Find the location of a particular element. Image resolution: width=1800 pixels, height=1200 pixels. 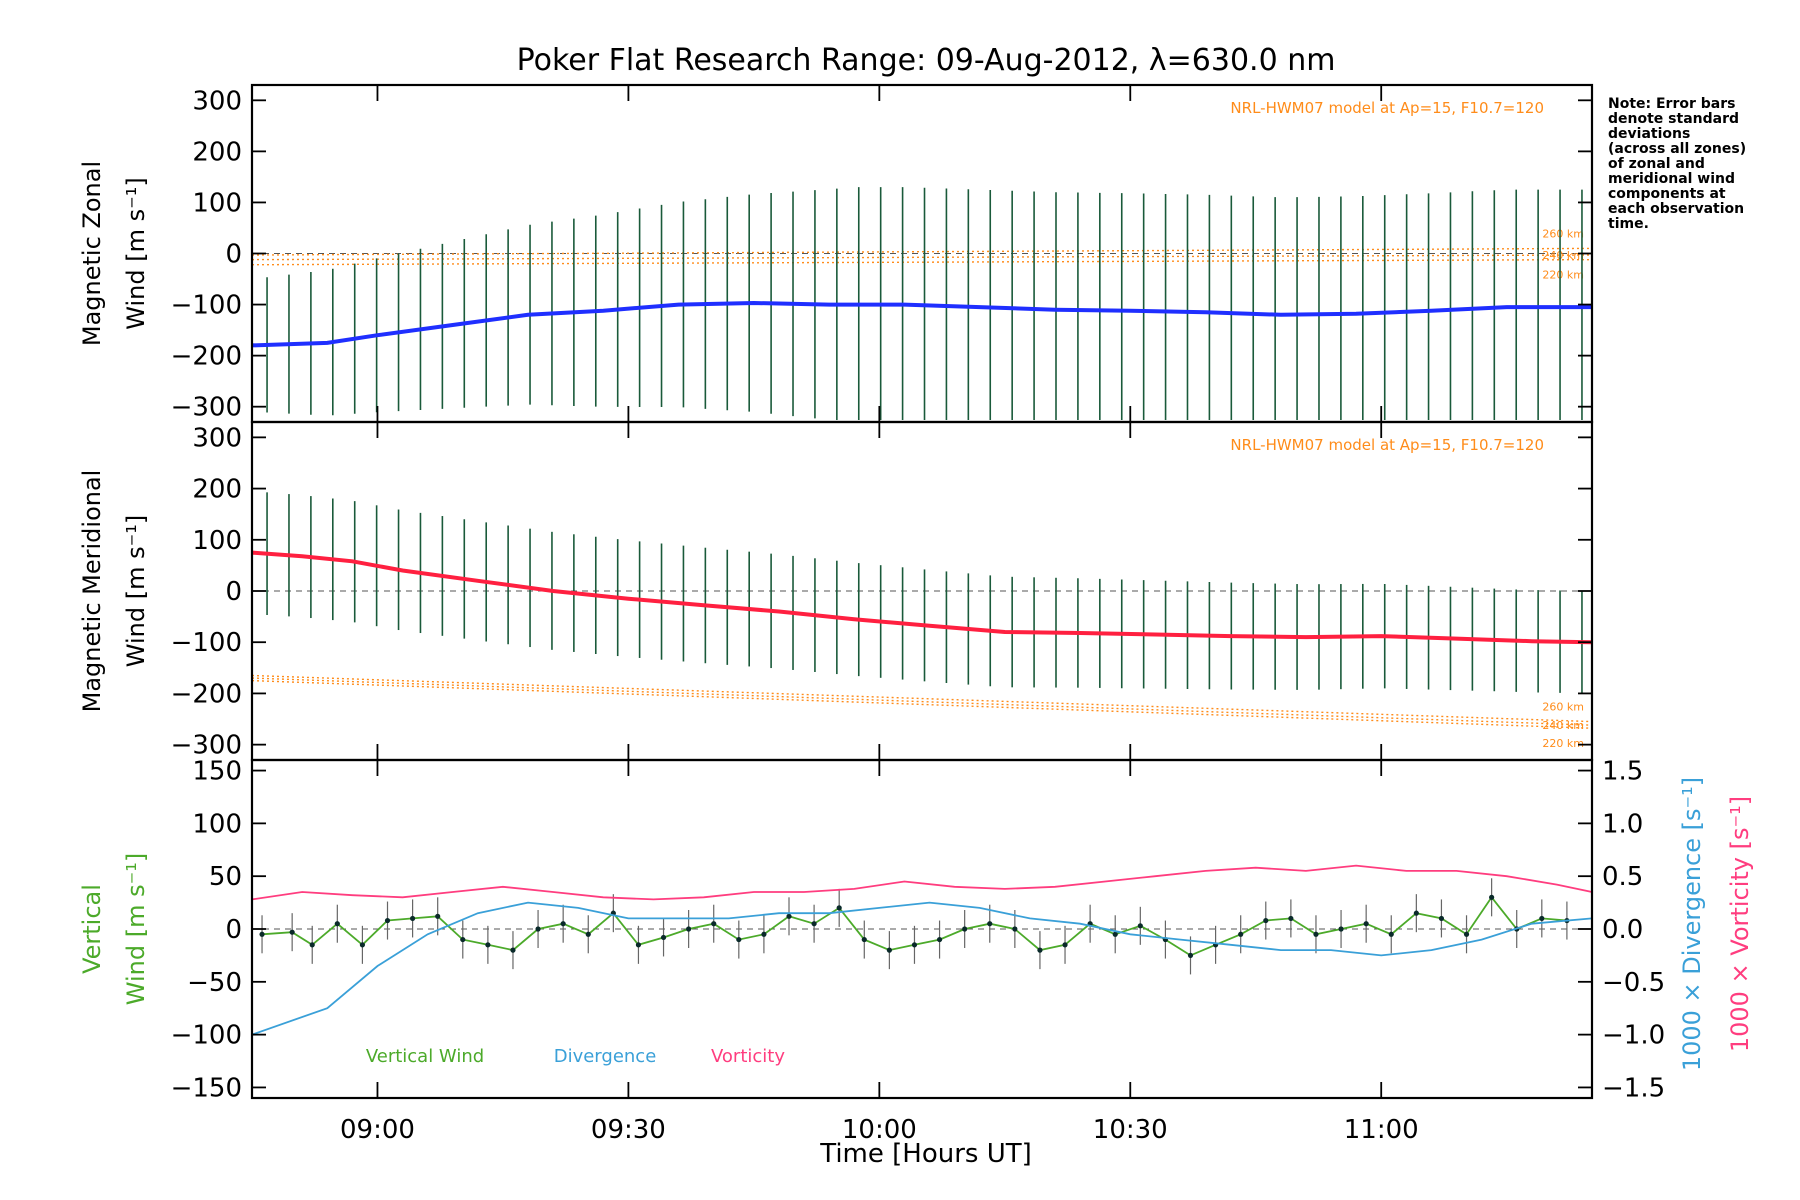

y-axis-label: Vertical is located at coordinates (92, 929).